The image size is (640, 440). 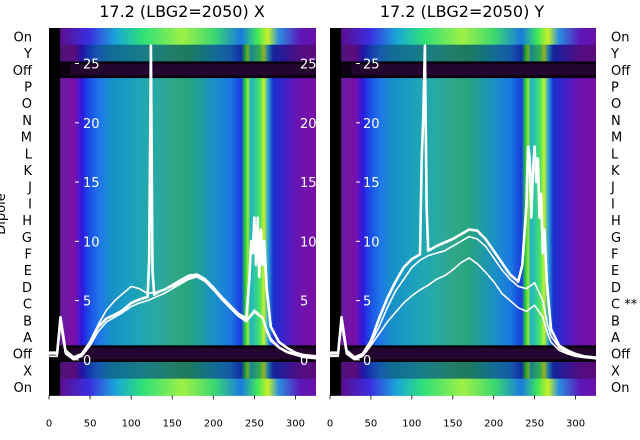 I want to click on panel-y-x-ticks: 0 50 100 150 200 250 300, so click(x=456, y=412).